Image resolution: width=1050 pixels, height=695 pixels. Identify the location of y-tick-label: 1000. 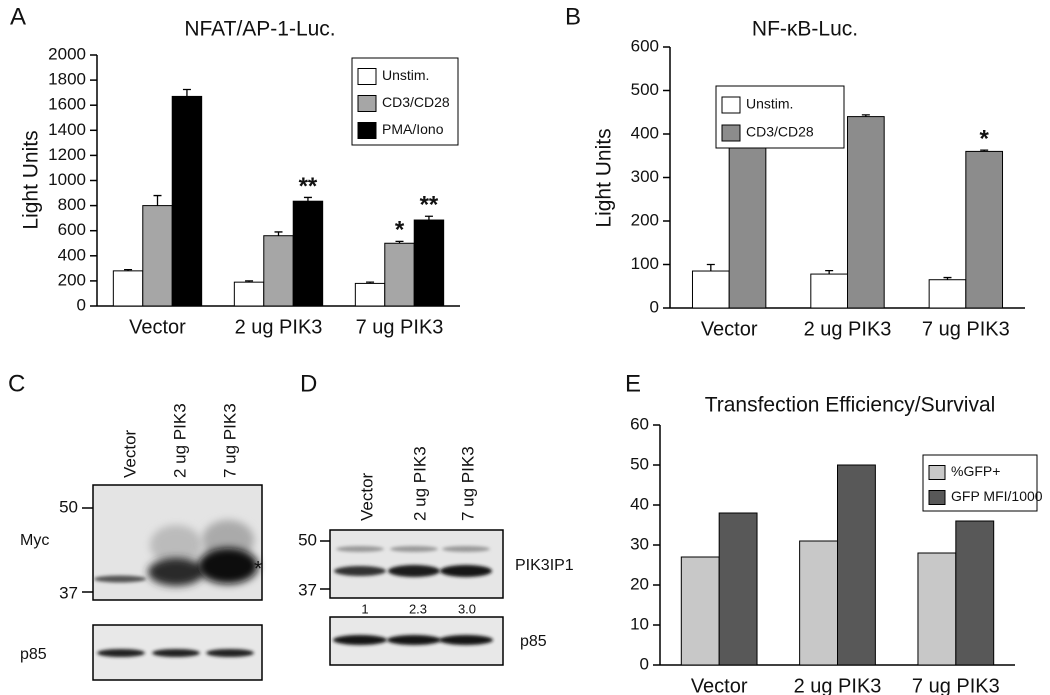
(67, 179).